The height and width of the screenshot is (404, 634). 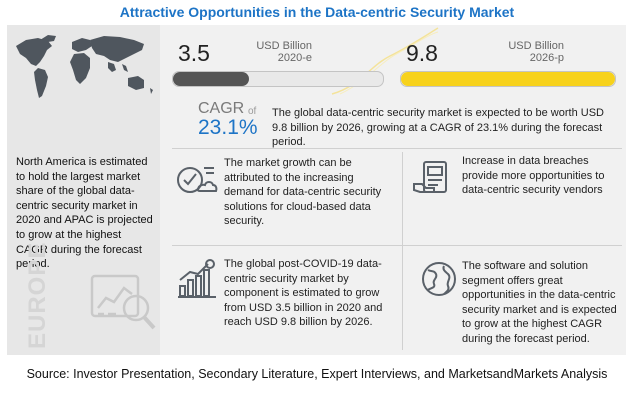 What do you see at coordinates (422, 53) in the screenshot?
I see `kpi-2026-value: 9.8` at bounding box center [422, 53].